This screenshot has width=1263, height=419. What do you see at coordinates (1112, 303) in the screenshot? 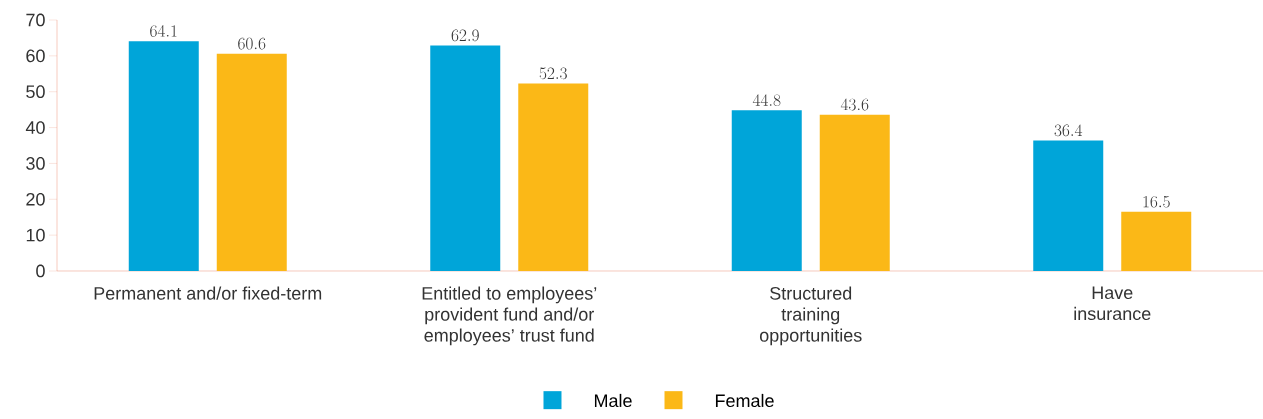
I see `x-tick-label: Have insurance` at bounding box center [1112, 303].